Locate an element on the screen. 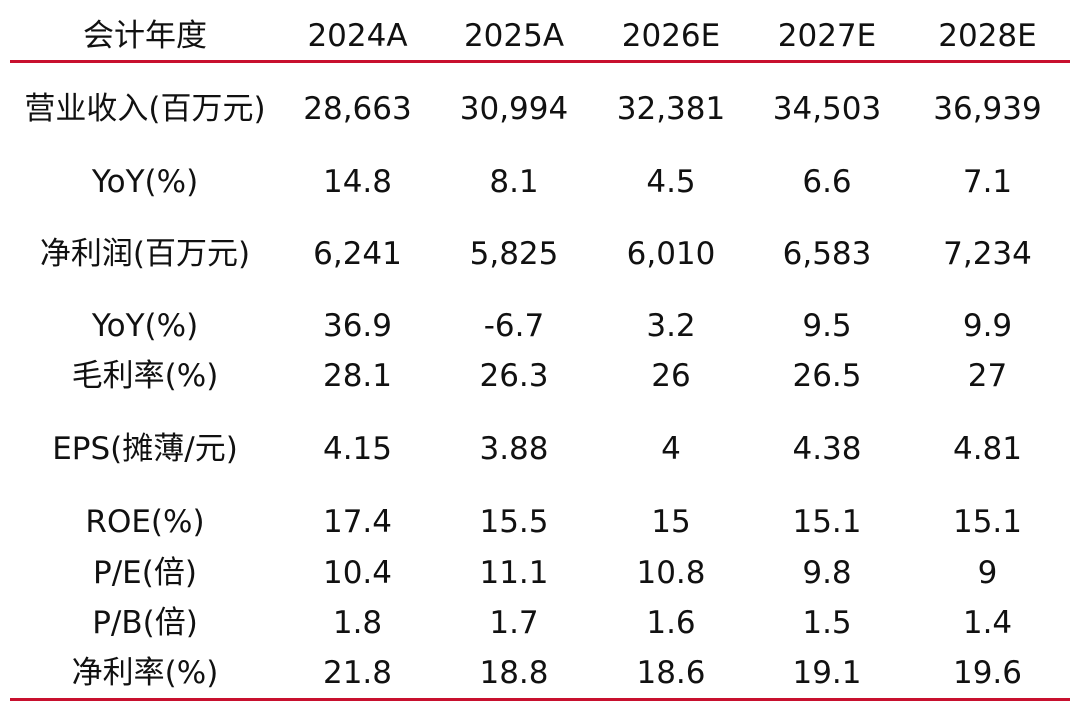  row-label: 净利率(%) is located at coordinates (145, 673).